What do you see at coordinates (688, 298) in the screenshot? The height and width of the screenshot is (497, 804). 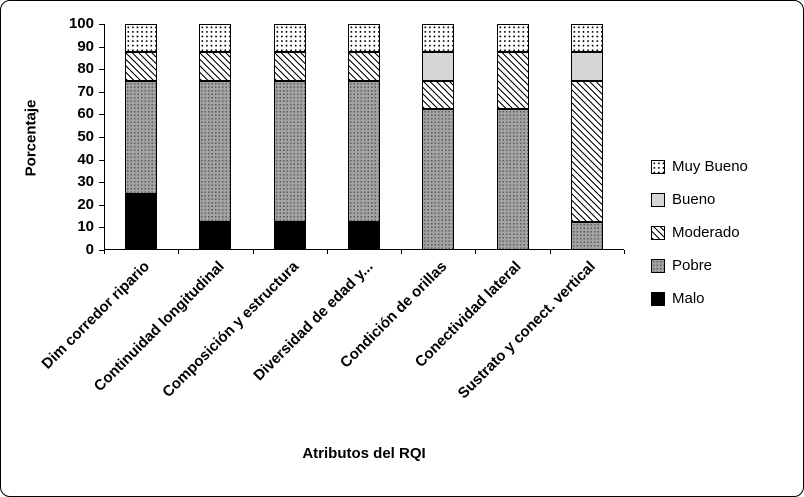 I see `legend-label: Malo` at bounding box center [688, 298].